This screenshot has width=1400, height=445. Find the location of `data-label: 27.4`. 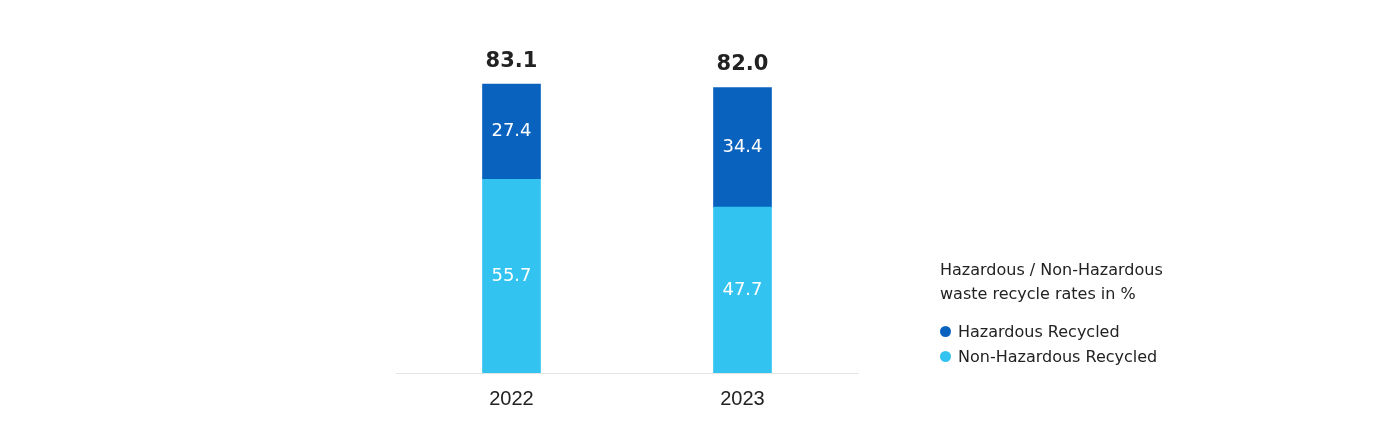

data-label: 27.4 is located at coordinates (511, 130).